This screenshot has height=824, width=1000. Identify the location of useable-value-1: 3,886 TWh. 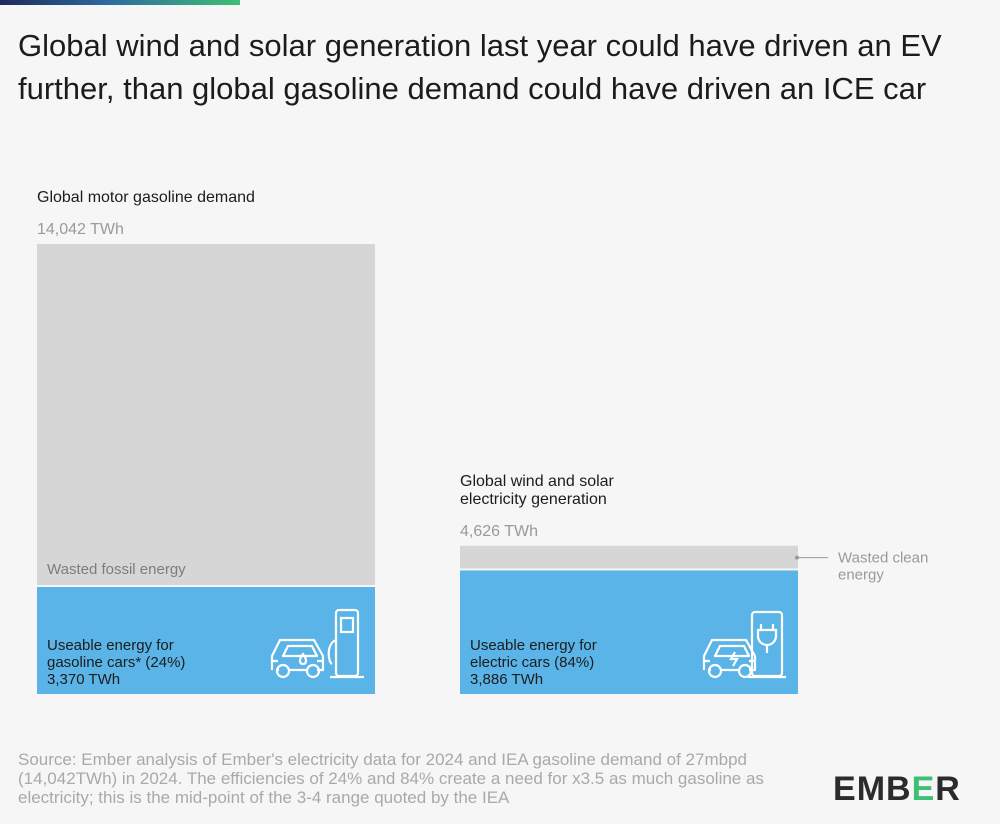
(506, 679).